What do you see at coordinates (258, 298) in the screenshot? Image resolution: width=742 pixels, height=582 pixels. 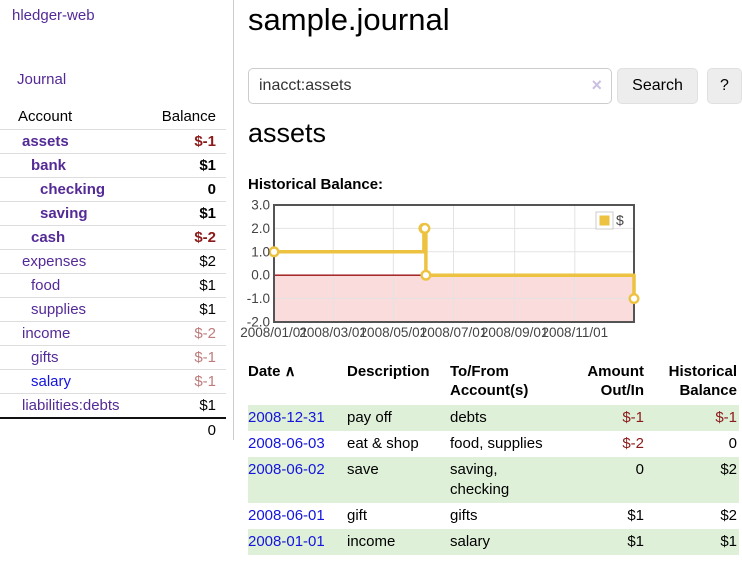 I see `y-axis-tick-label: -1.0` at bounding box center [258, 298].